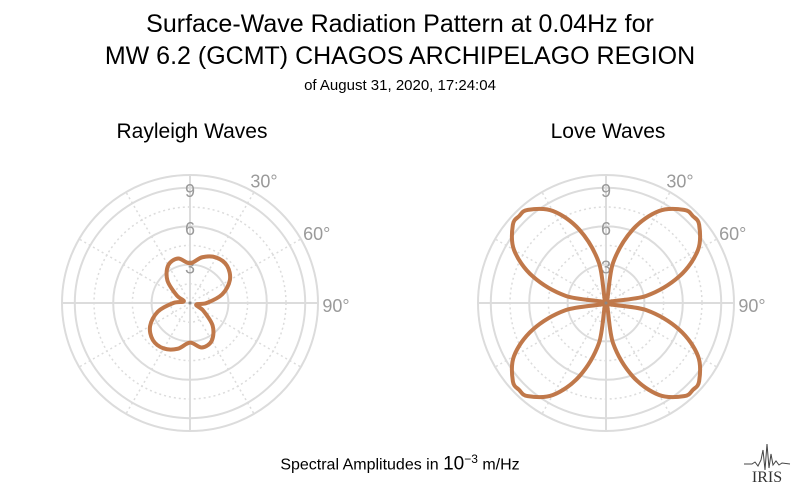 The width and height of the screenshot is (800, 496). What do you see at coordinates (498, 465) in the screenshot?
I see `caption-unit: m/Hz` at bounding box center [498, 465].